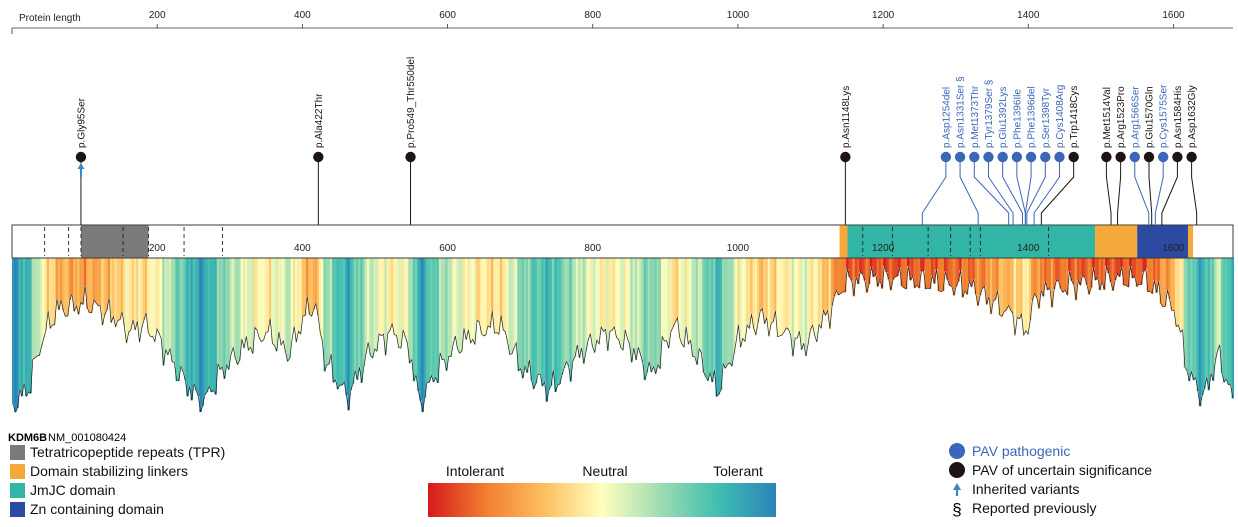 This screenshot has width=1238, height=527. Describe the element at coordinates (114, 241) in the screenshot. I see `domain-block` at that location.